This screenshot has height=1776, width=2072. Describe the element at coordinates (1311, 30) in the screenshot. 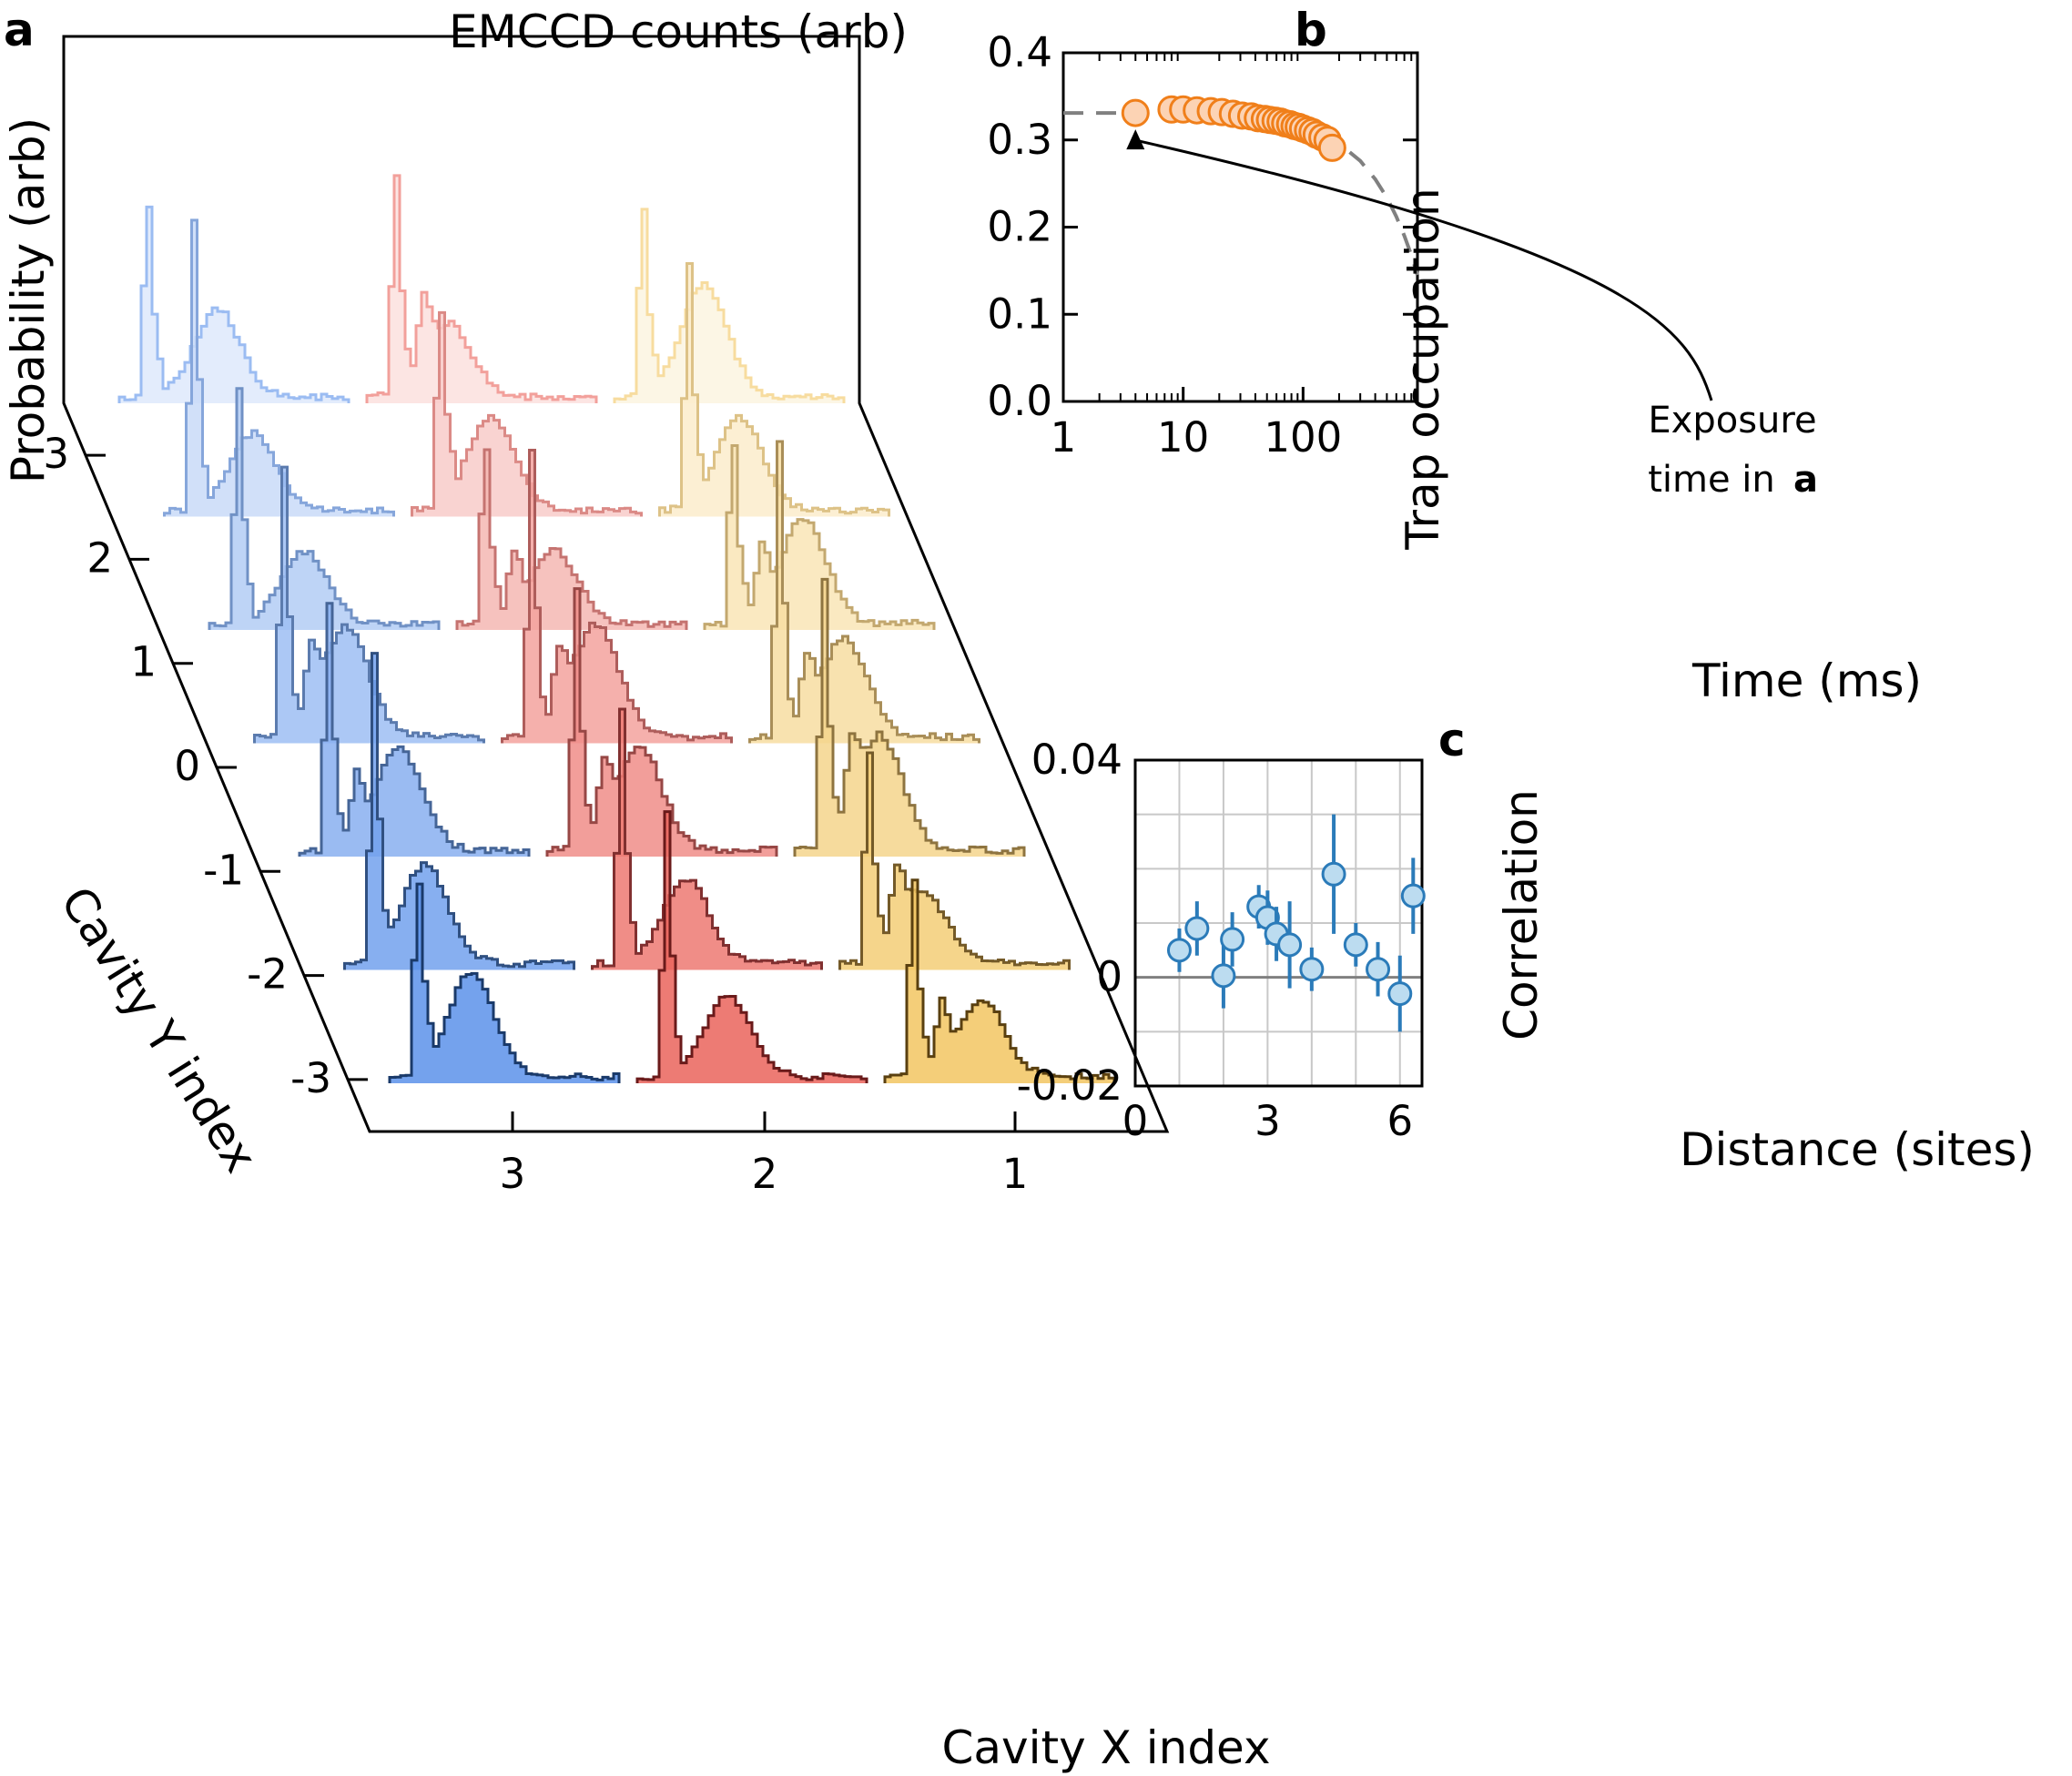

I see `panel-label-b: b` at that location.